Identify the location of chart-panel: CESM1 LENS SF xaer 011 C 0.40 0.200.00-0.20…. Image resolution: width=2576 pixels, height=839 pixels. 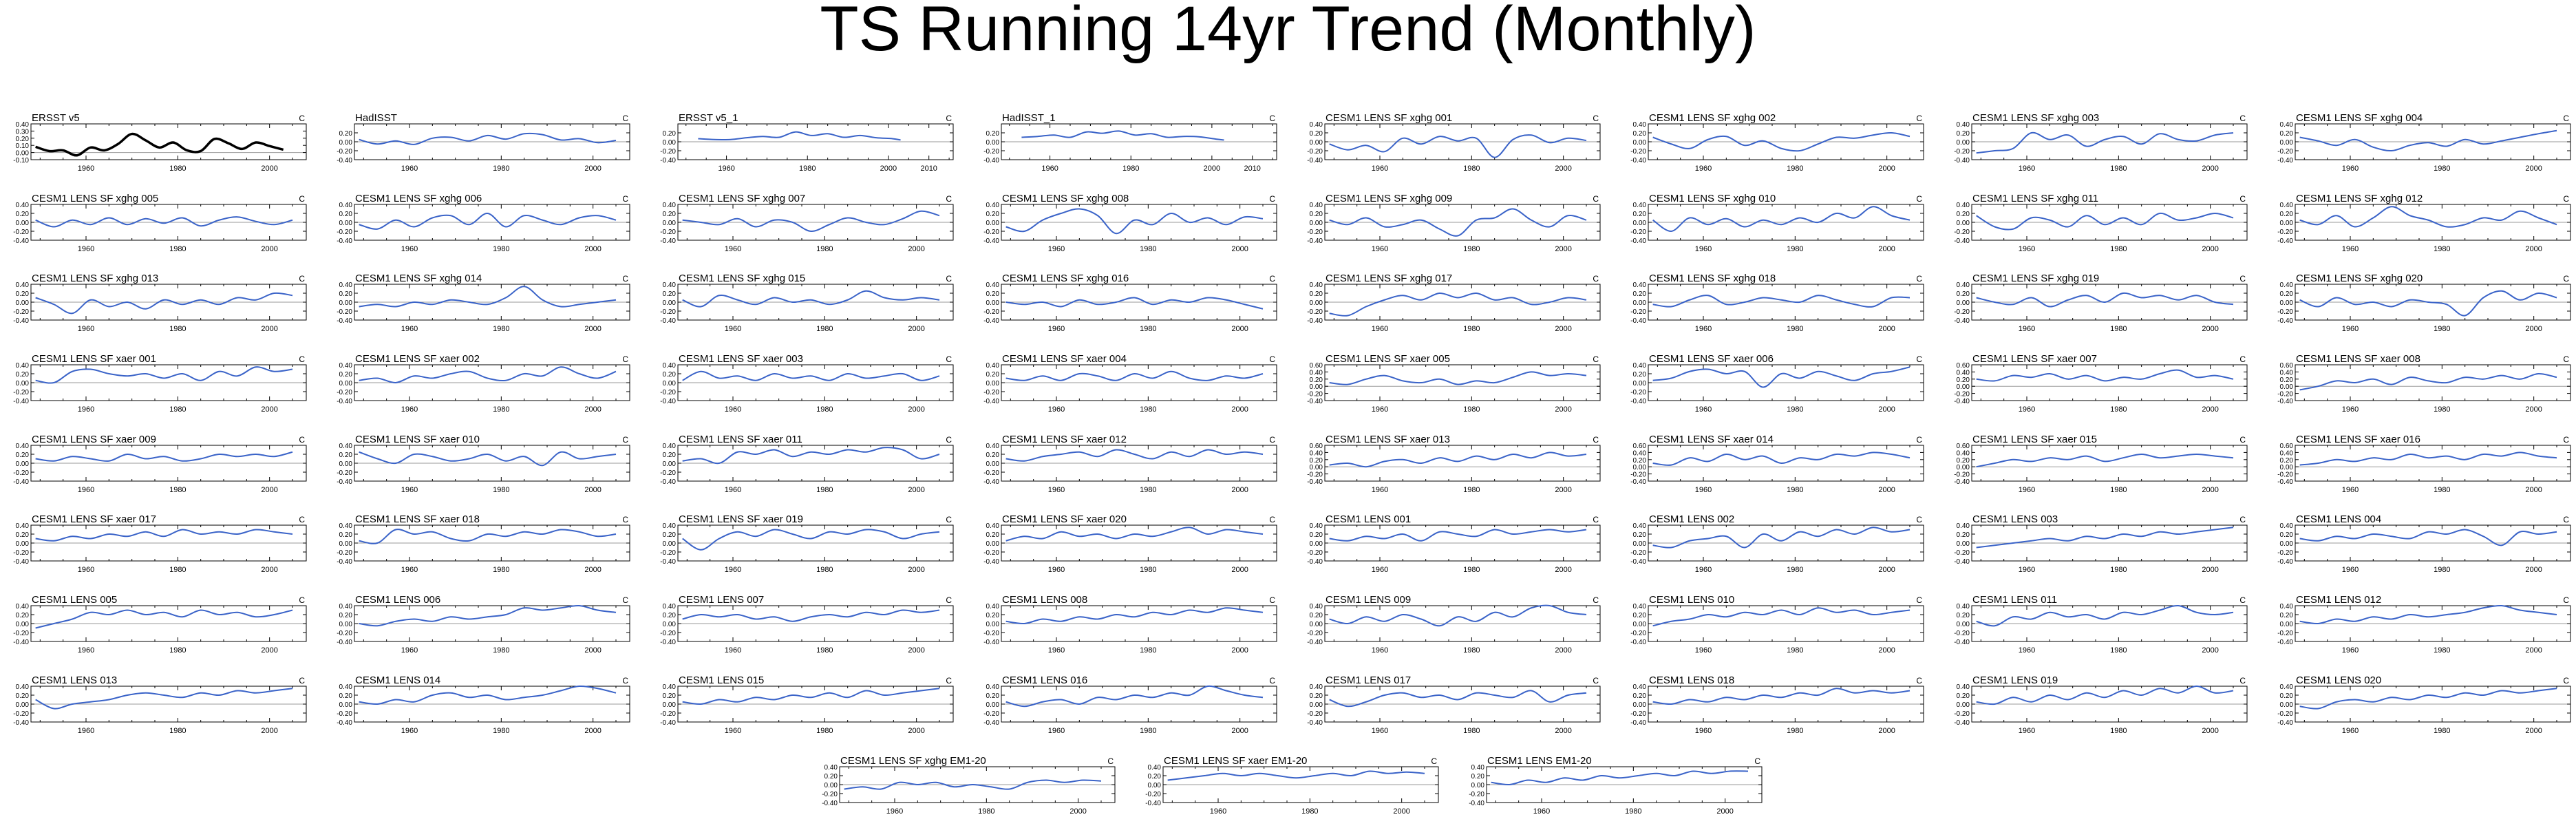
(807, 464).